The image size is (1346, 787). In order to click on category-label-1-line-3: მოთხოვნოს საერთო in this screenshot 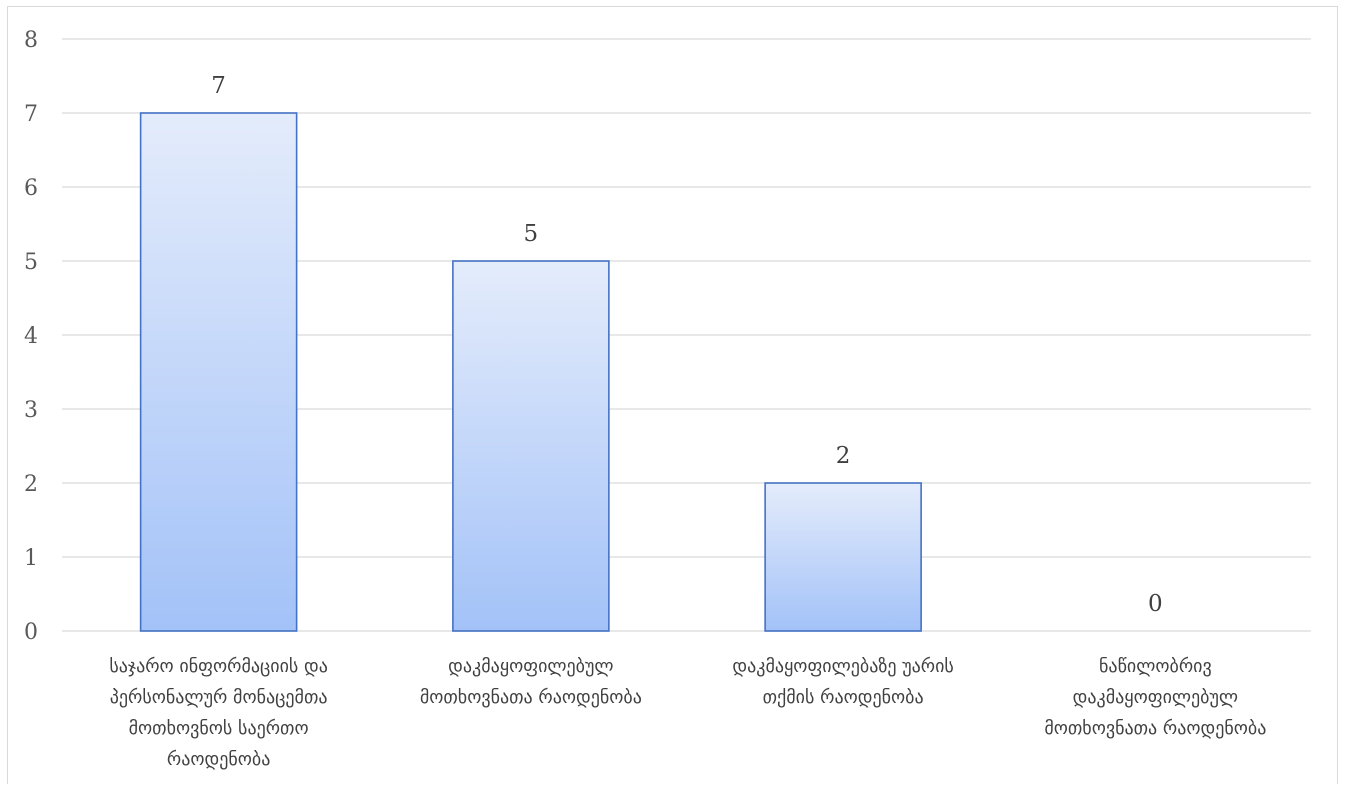, I will do `click(219, 728)`.